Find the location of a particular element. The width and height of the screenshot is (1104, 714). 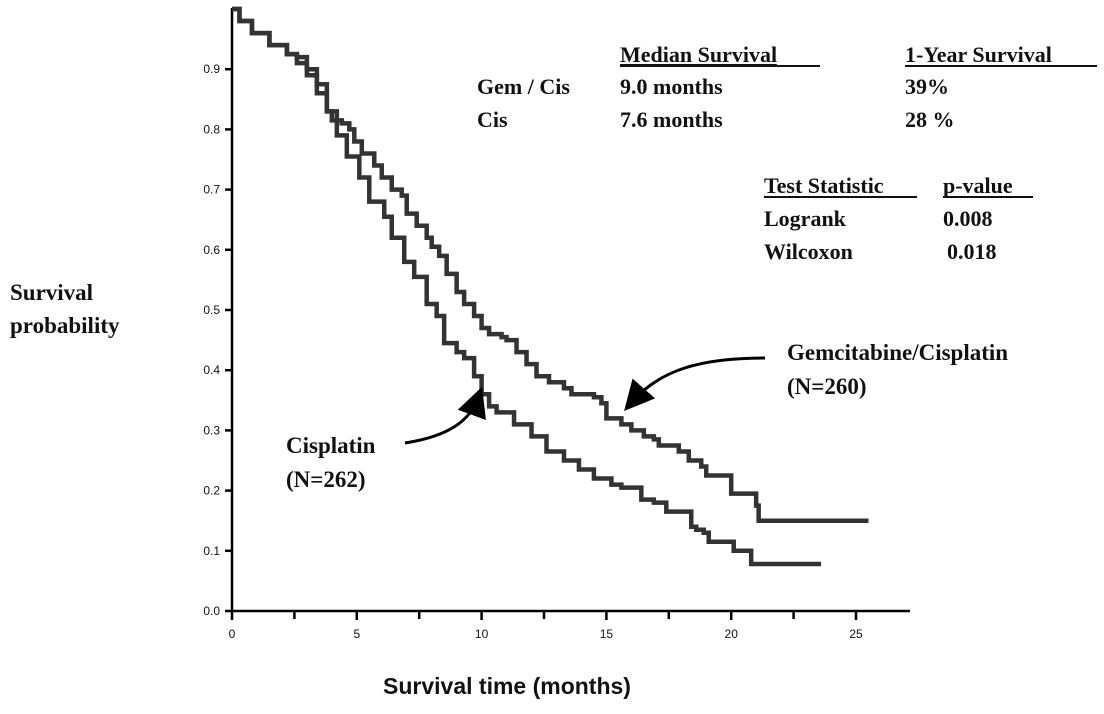

cisplatin-arrow is located at coordinates (445, 415).